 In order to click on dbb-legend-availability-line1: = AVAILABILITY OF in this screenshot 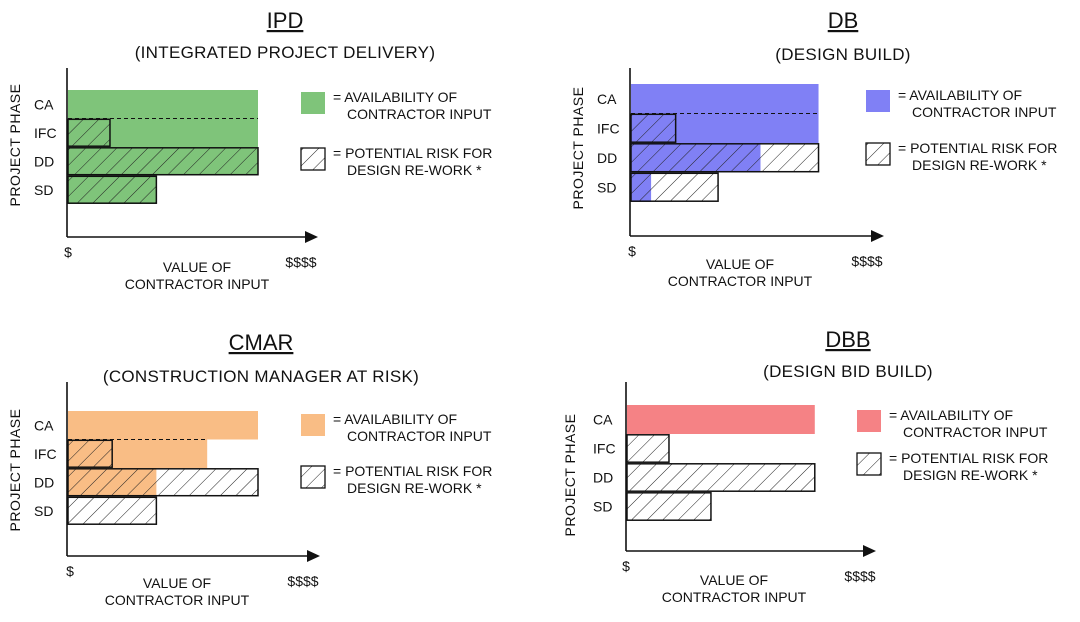, I will do `click(951, 415)`.